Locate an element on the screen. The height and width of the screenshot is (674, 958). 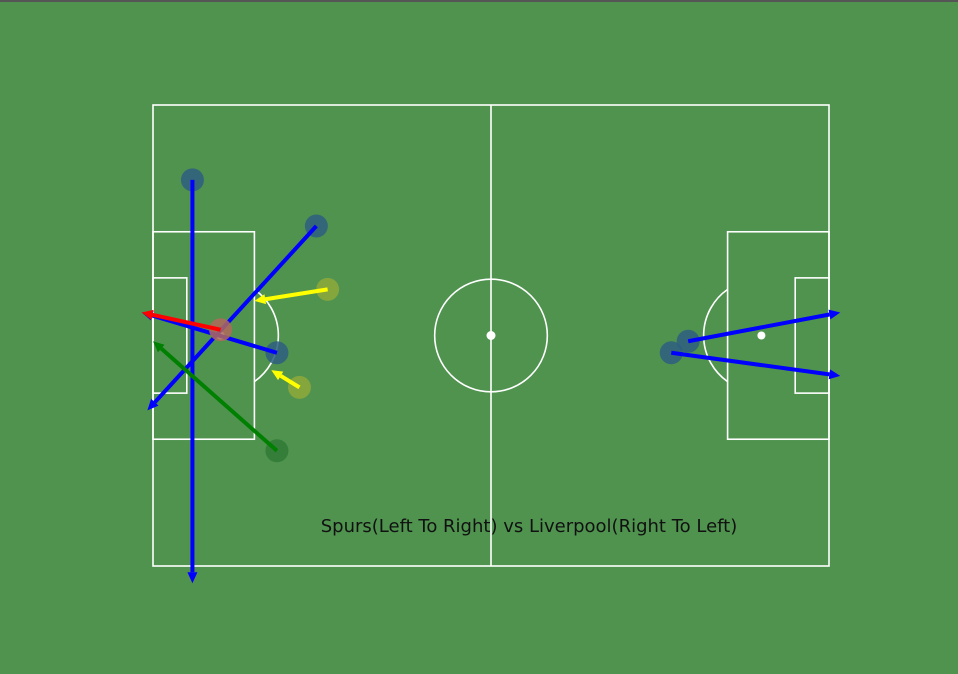
centre-circle is located at coordinates (491, 335).